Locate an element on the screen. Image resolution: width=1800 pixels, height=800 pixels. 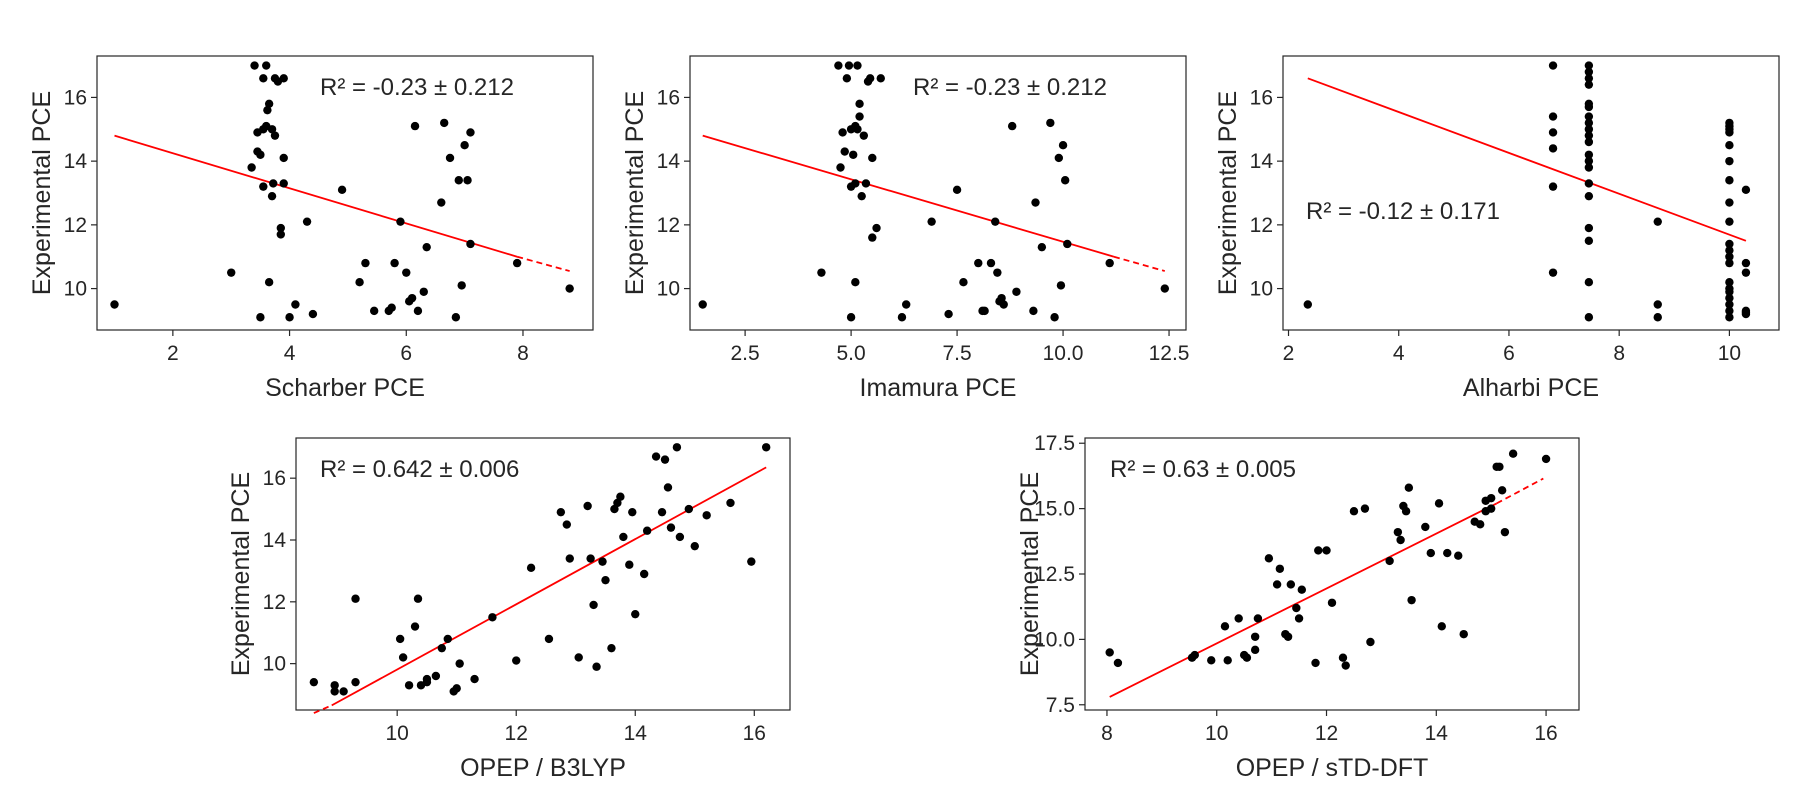
r2-annotation: R² = -0.12 ± 0.171 is located at coordinates (1403, 211).